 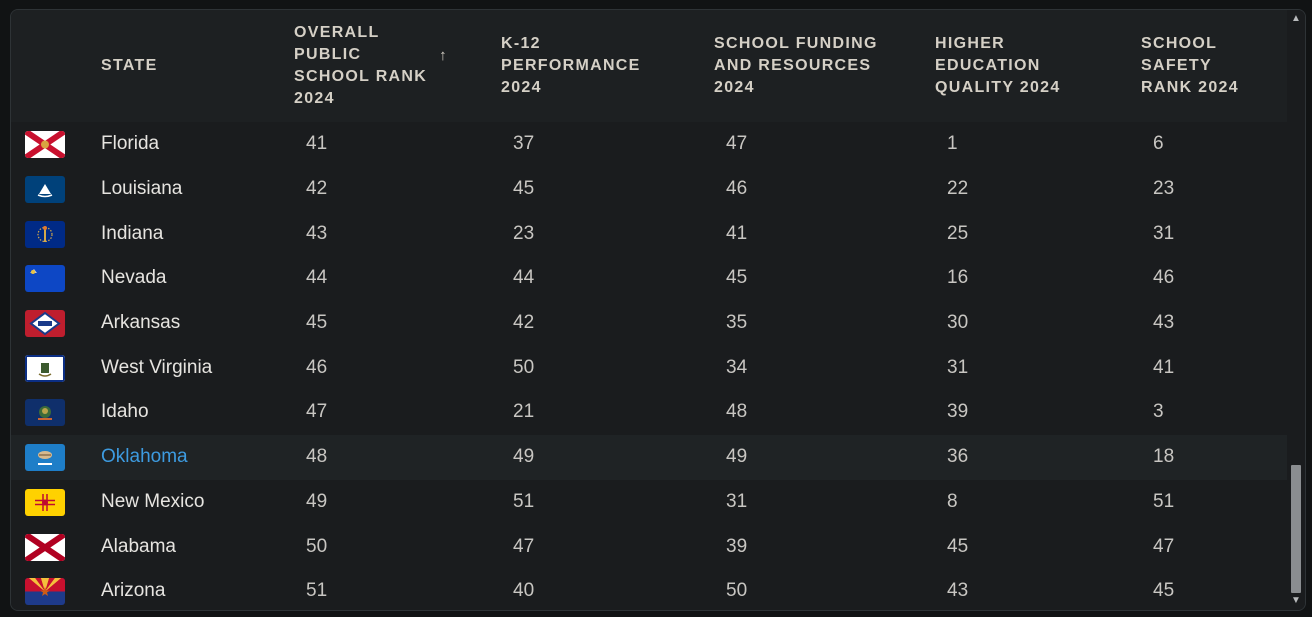 I want to click on header-higher-education: HIGHER EDUCATION QUALITY 2024, so click(x=998, y=65).